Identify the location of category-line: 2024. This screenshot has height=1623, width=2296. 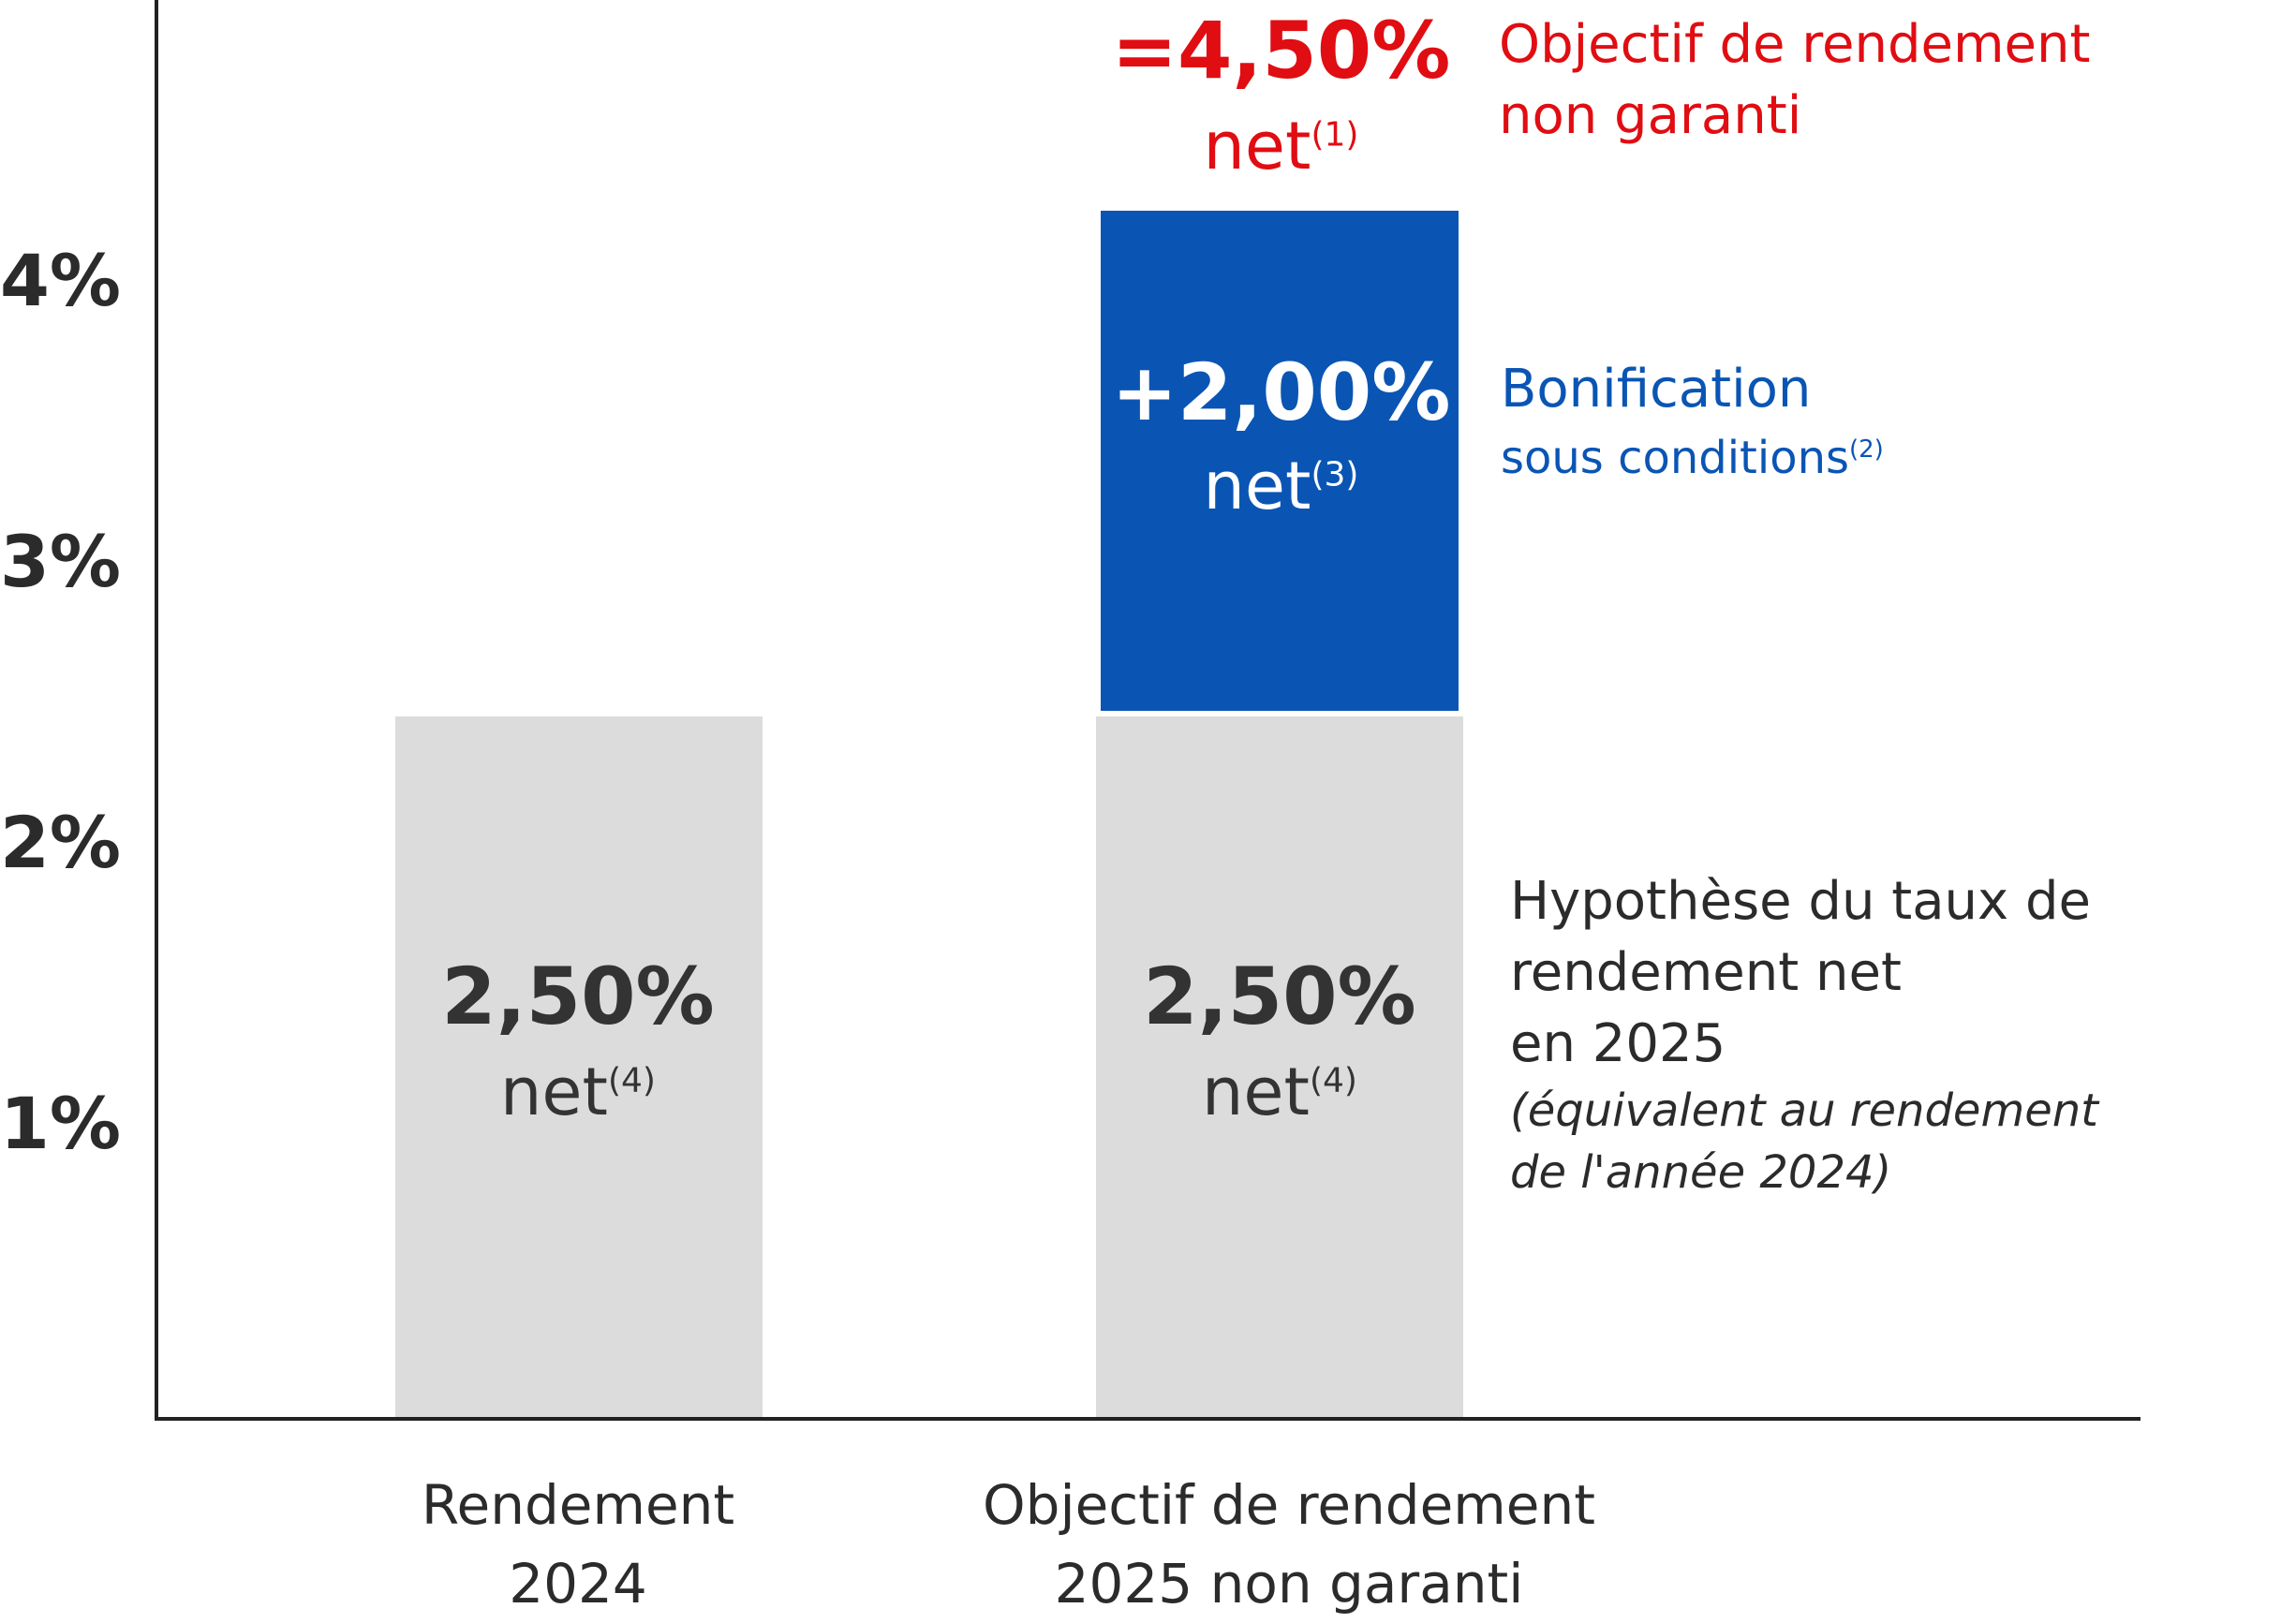
(578, 1584).